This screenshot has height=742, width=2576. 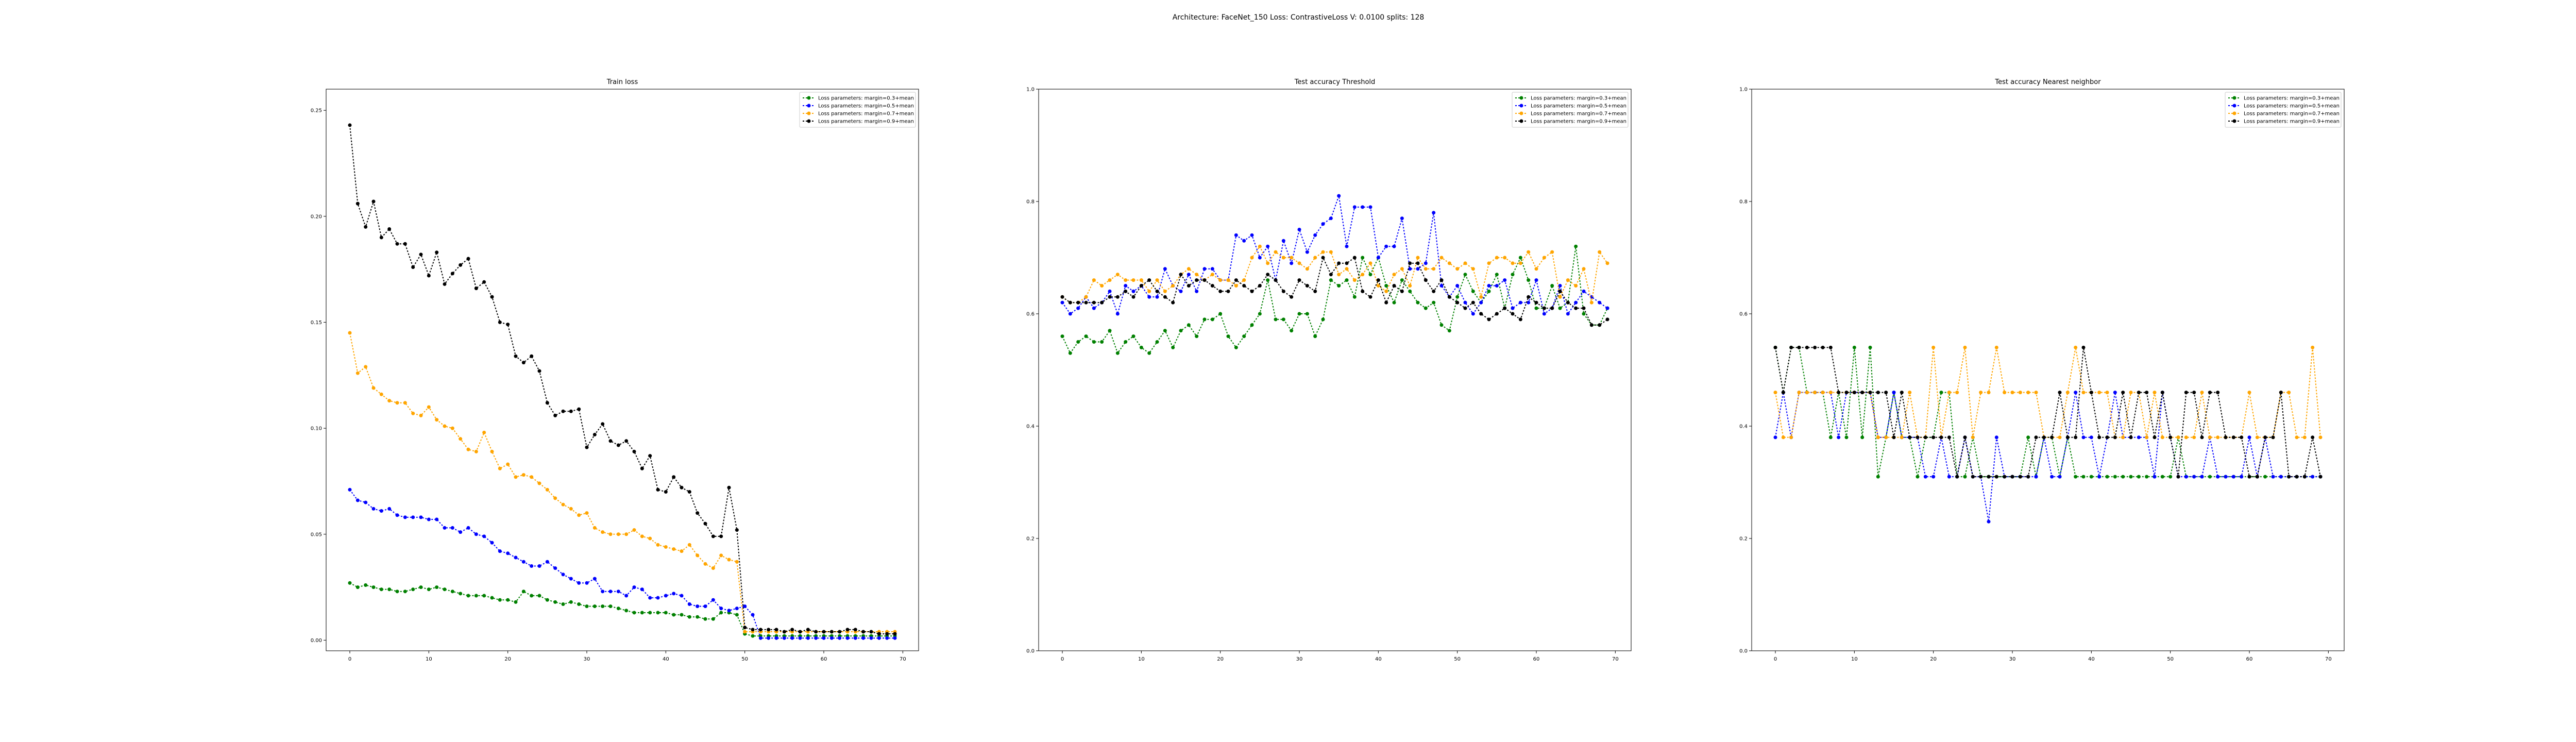 What do you see at coordinates (1457, 659) in the screenshot?
I see `x-tick-label: 50` at bounding box center [1457, 659].